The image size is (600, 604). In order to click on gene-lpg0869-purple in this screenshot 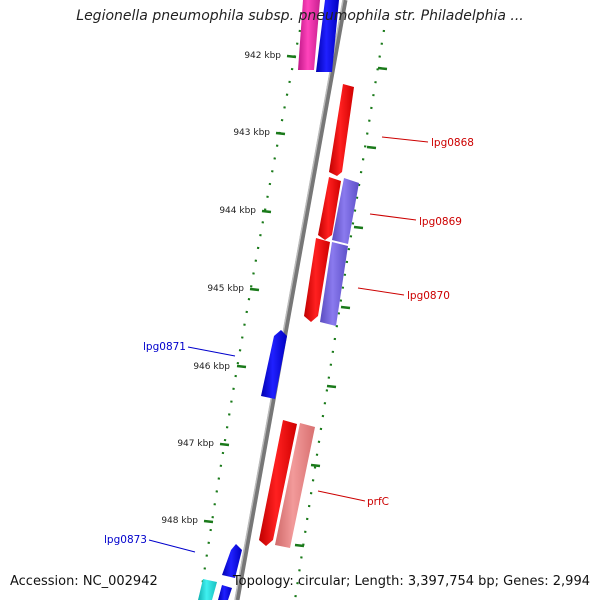, I will do `click(345, 211)`.